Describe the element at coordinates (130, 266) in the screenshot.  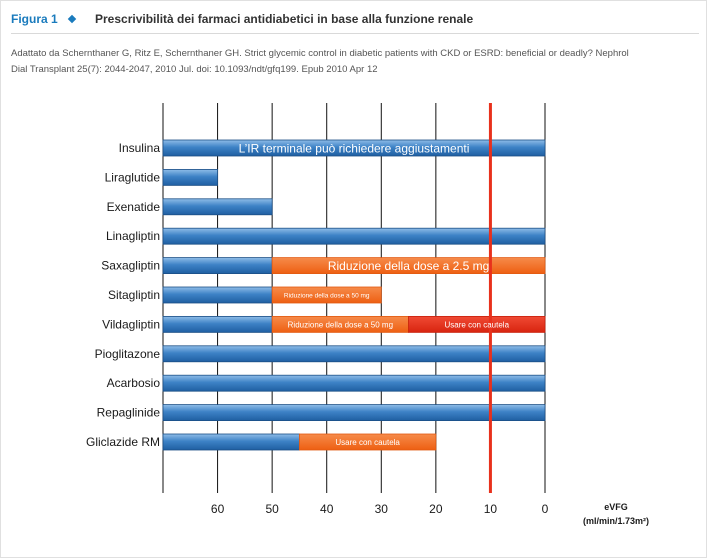
I see `category-label: Saxagliptin` at that location.